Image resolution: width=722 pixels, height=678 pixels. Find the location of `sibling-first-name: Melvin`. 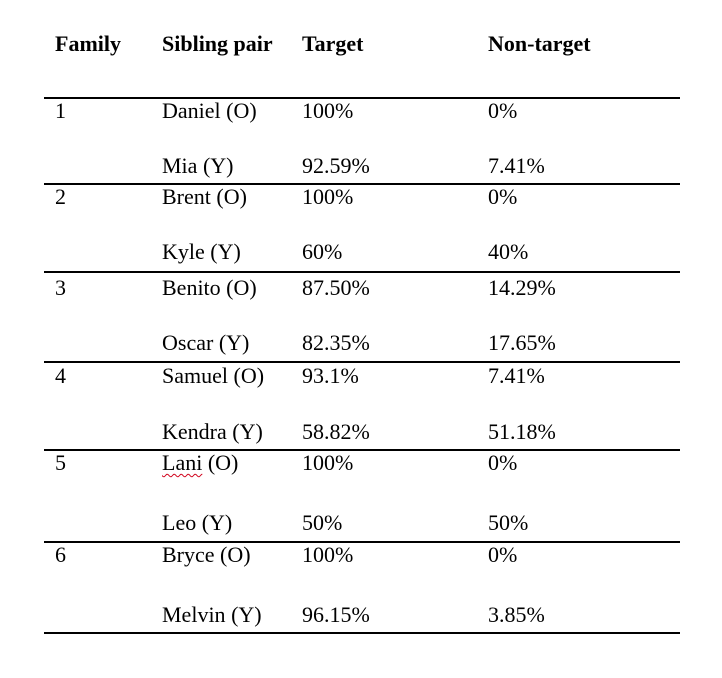

sibling-first-name: Melvin is located at coordinates (194, 614).